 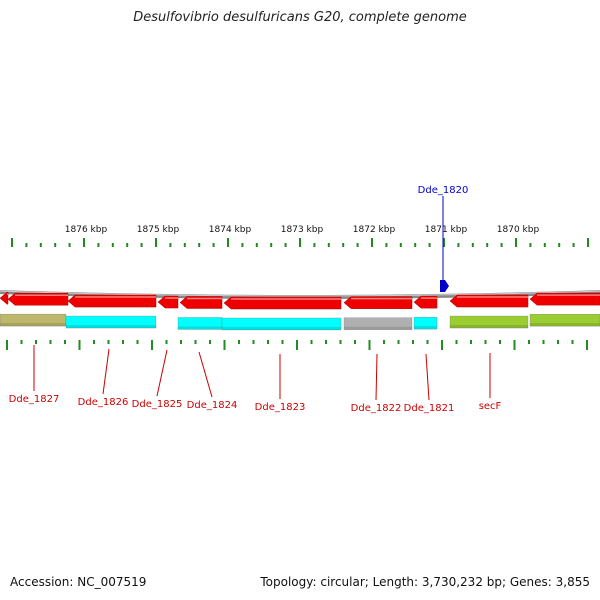 What do you see at coordinates (297, 345) in the screenshot?
I see `bottom-tick-marks` at bounding box center [297, 345].